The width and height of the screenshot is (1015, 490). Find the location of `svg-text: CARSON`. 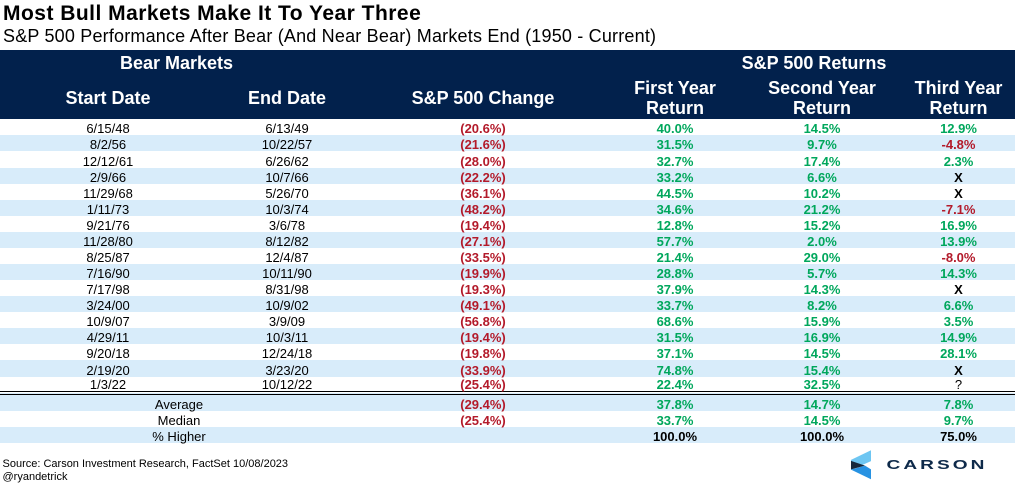

svg-text: CARSON is located at coordinates (937, 465).